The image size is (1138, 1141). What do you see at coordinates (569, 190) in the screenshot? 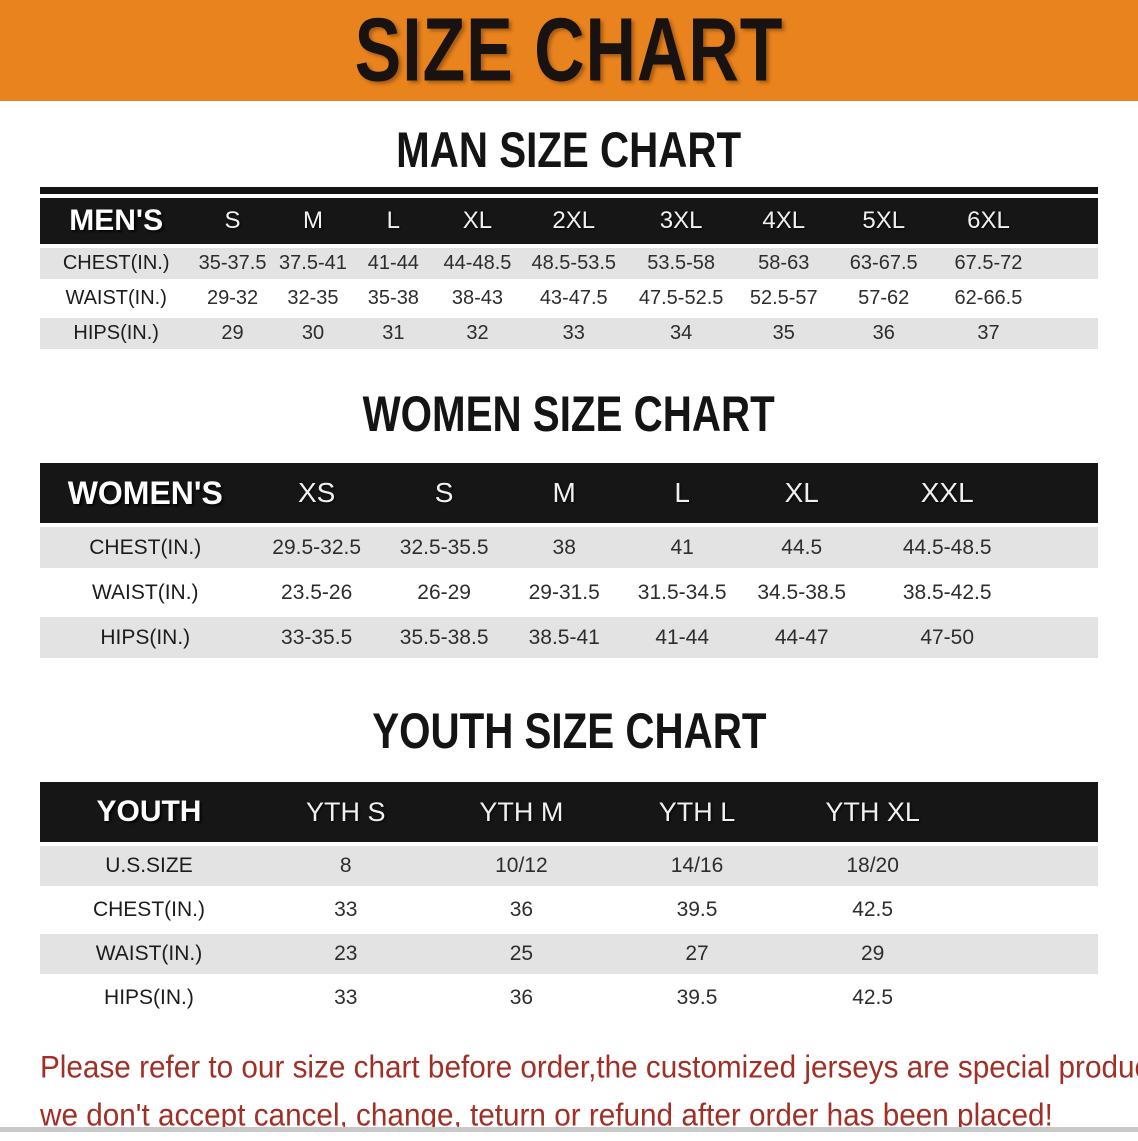
I see `men-table-topline` at bounding box center [569, 190].